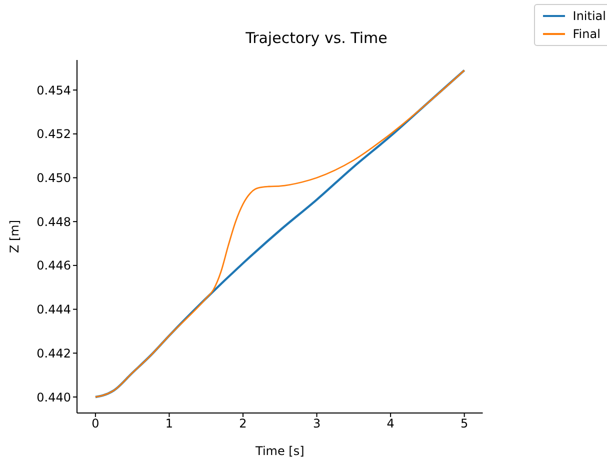 The height and width of the screenshot is (459, 607). I want to click on y-tick-label: 0.444, so click(53, 309).